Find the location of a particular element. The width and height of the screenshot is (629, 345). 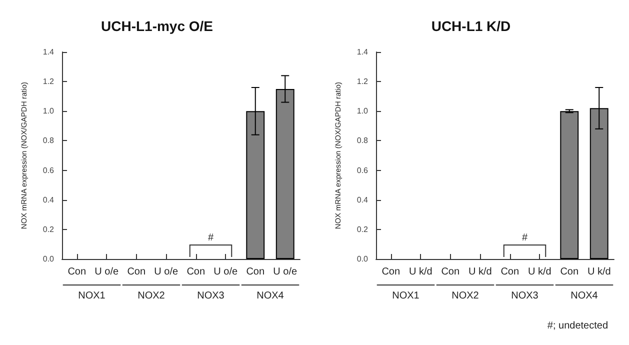

text: #; undetected is located at coordinates (577, 326).